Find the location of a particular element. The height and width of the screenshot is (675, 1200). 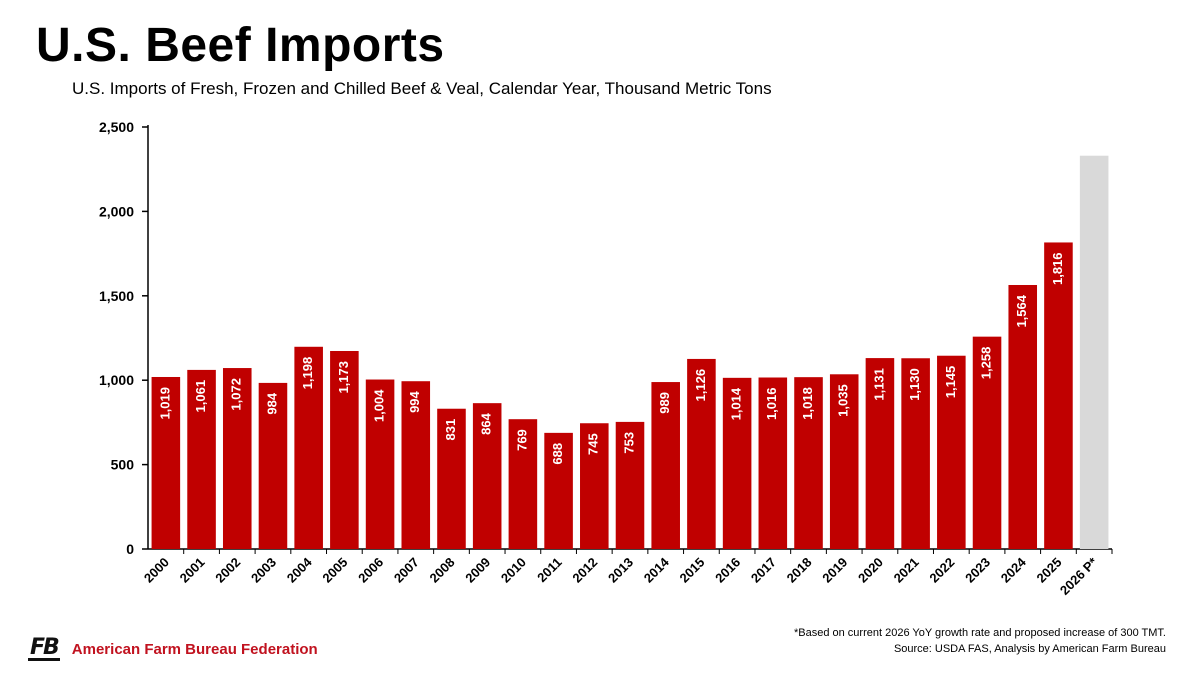

x-tick-label: 2013 is located at coordinates (620, 570).